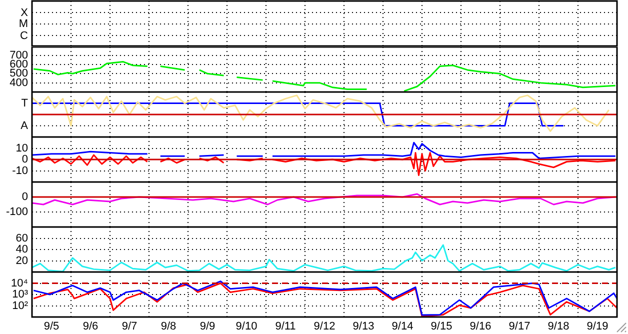 This screenshot has height=334, width=628. Describe the element at coordinates (130, 326) in the screenshot. I see `x-tick-label: 9/7` at that location.